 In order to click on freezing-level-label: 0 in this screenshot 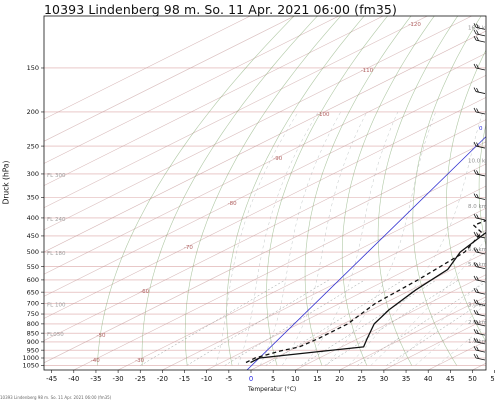, I will do `click(481, 129)`.